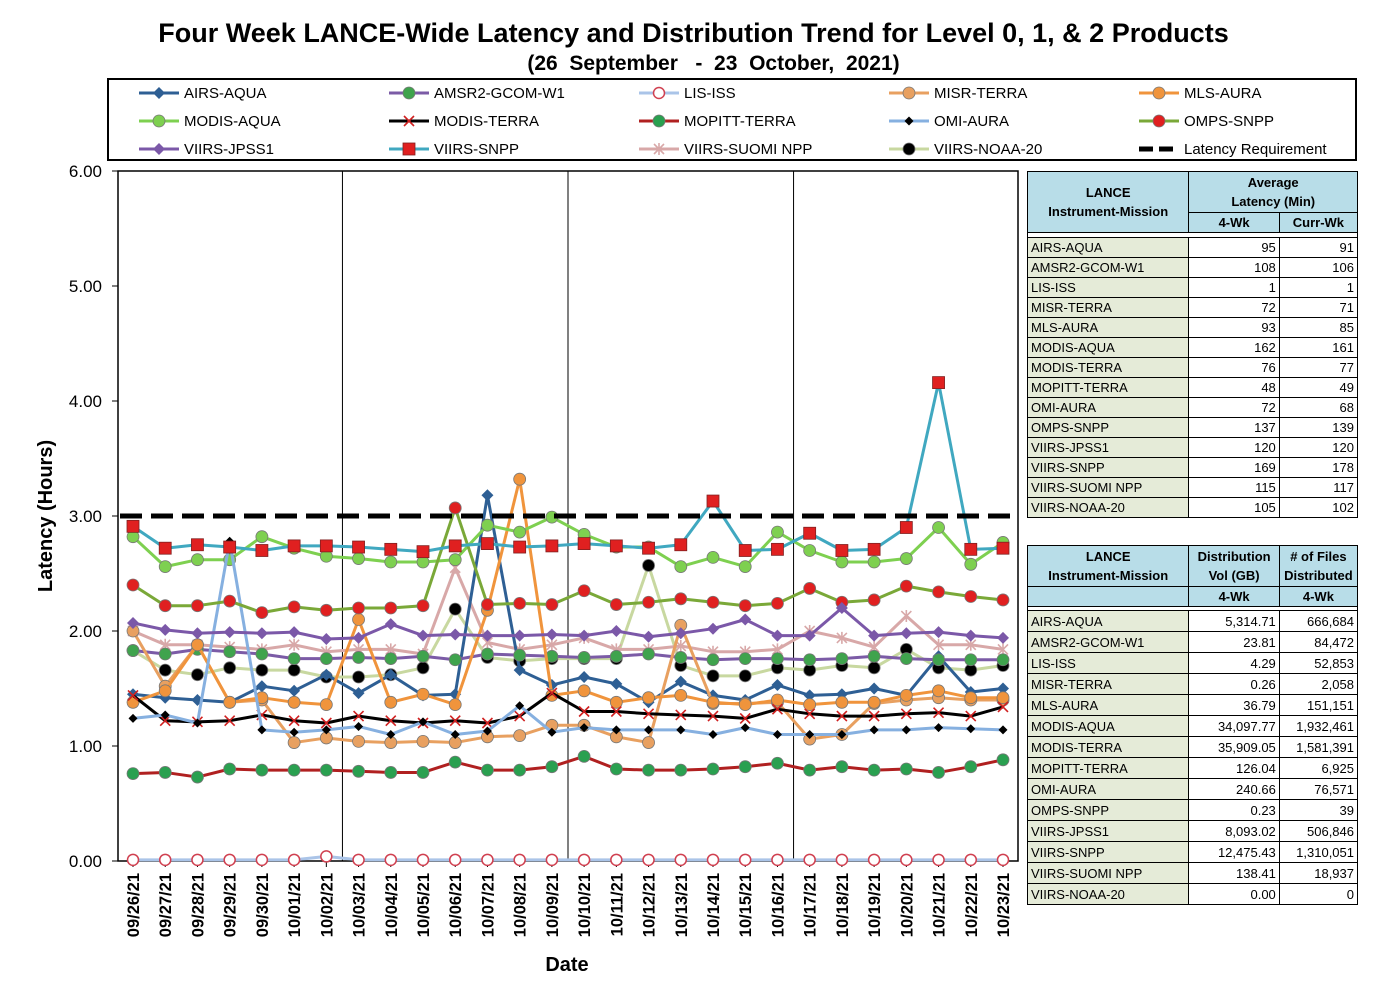  I want to click on x-tick-label: 10/18/21, so click(843, 905).